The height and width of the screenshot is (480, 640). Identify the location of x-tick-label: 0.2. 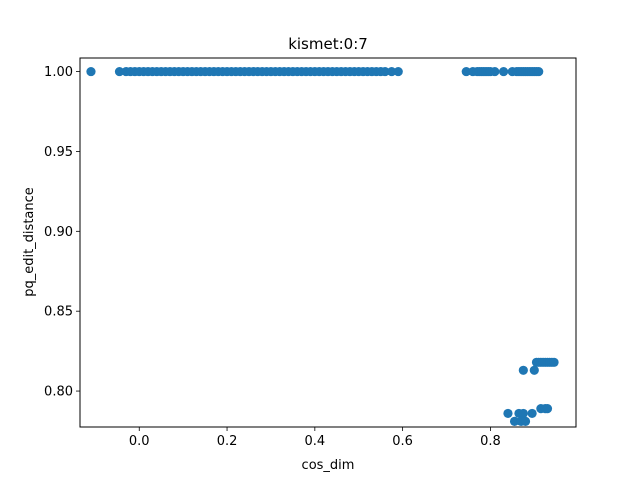
(227, 441).